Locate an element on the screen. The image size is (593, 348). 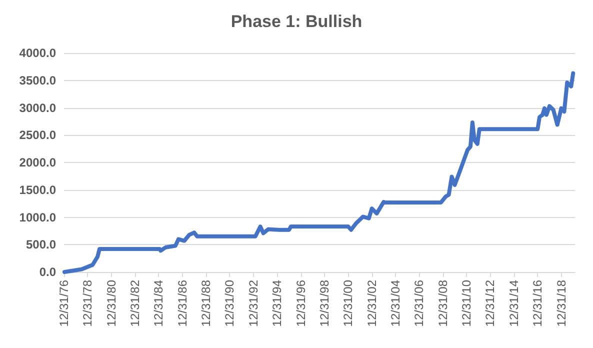
y-tick-label: 500.0 is located at coordinates (41, 245).